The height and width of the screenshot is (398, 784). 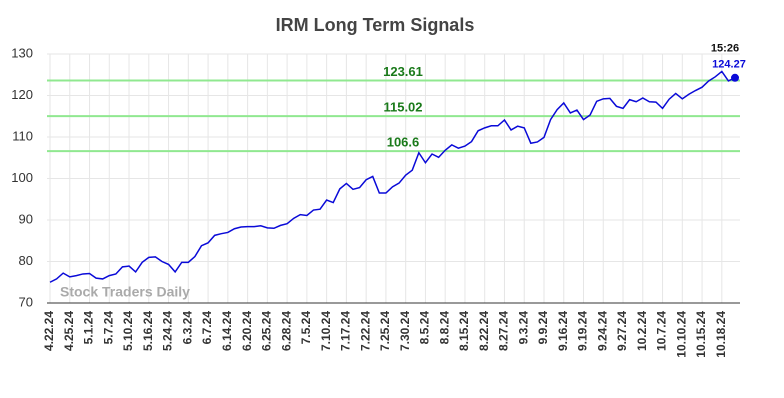 What do you see at coordinates (402, 107) in the screenshot?
I see `signal-label: 115.02` at bounding box center [402, 107].